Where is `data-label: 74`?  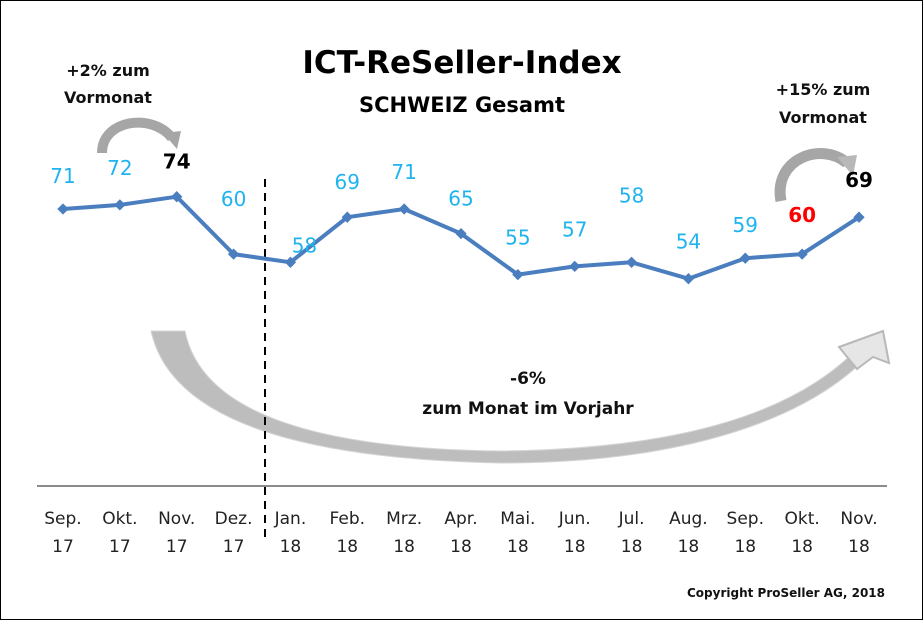 data-label: 74 is located at coordinates (177, 162).